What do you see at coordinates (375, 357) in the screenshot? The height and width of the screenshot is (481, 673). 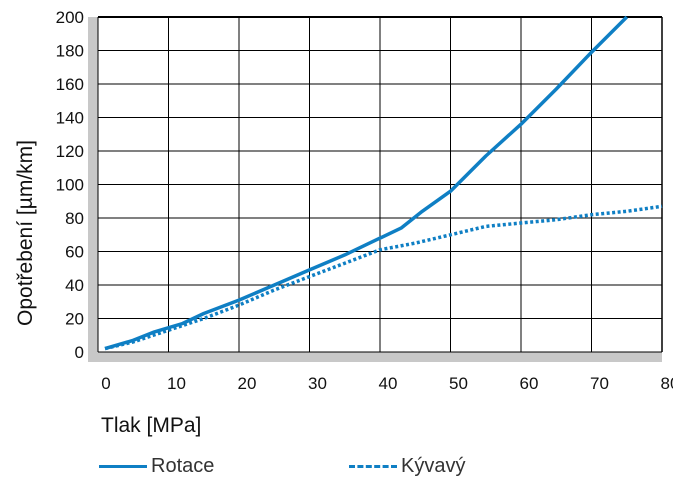 I see `x-axis-bar` at bounding box center [375, 357].